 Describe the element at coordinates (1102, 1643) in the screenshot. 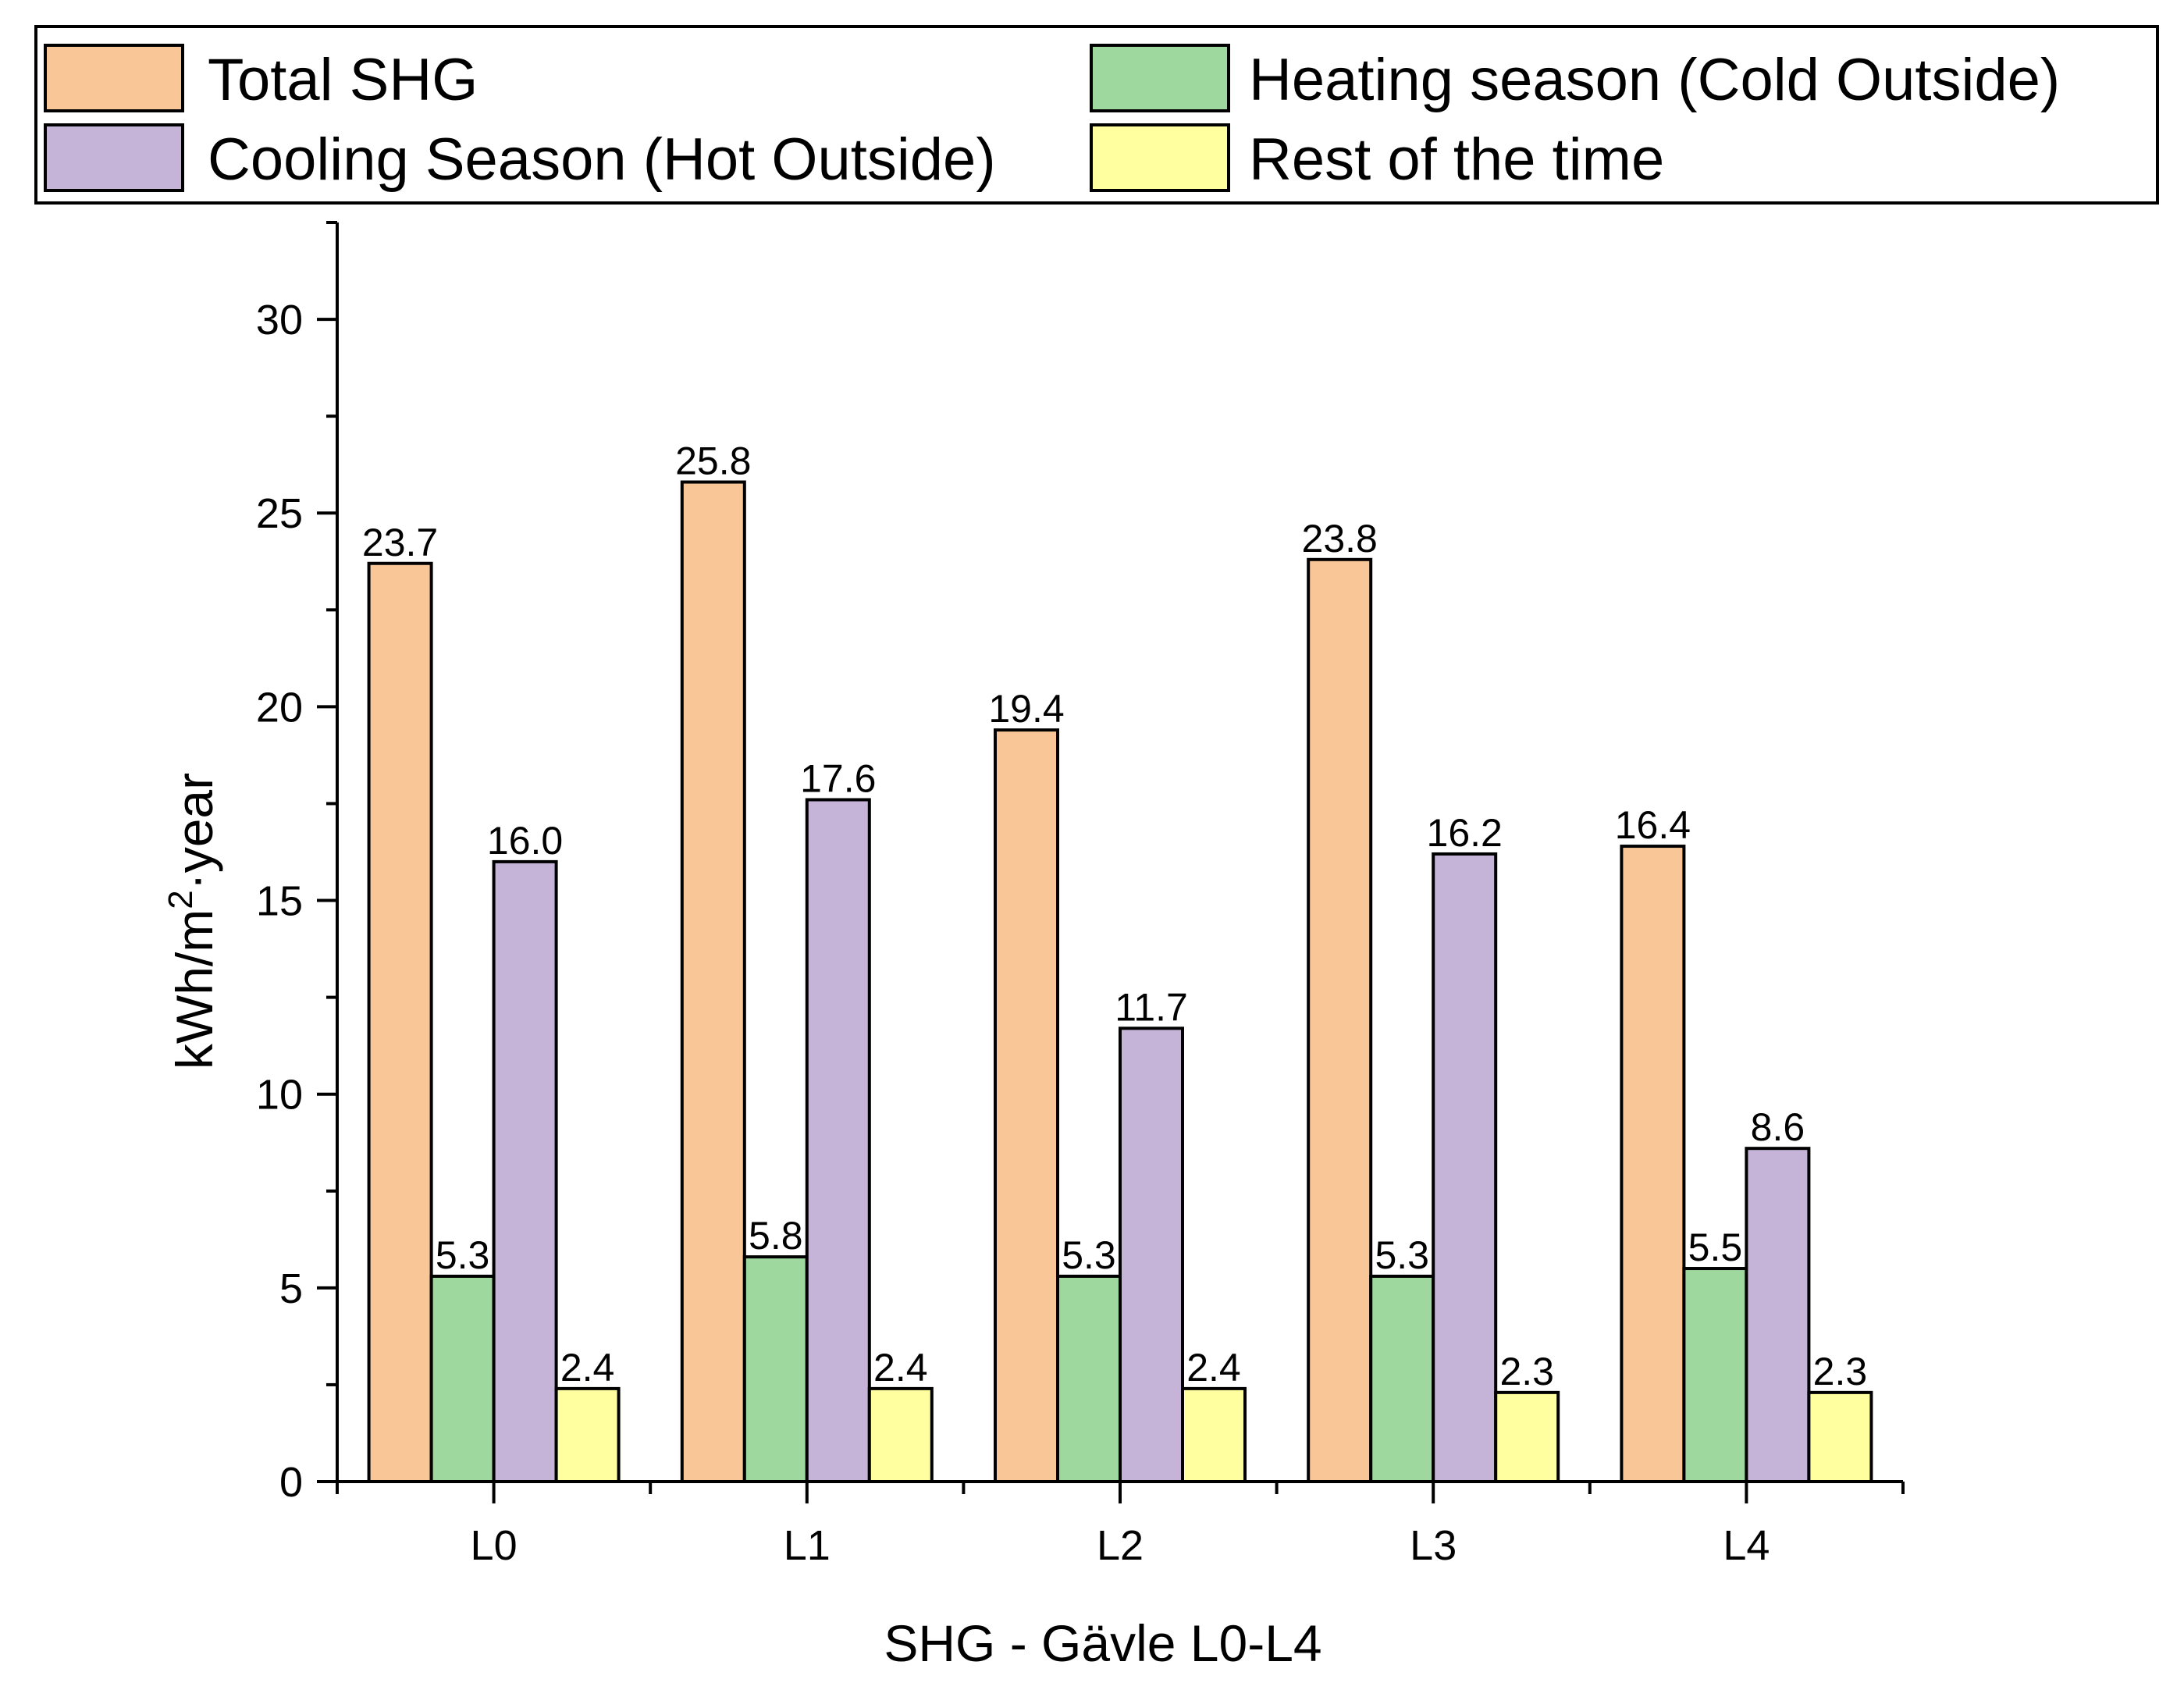

I see `x-axis-title: SHG - Gävle L0-L4` at that location.